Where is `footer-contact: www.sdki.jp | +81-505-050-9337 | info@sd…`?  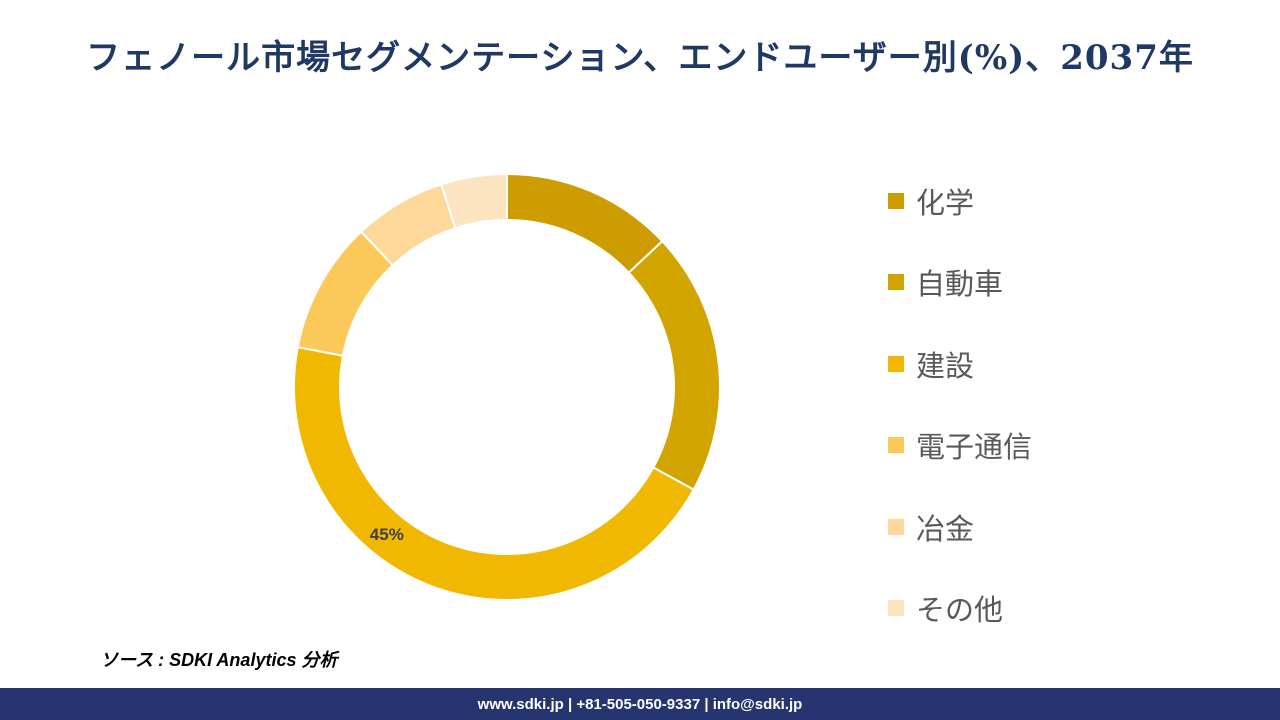
footer-contact: www.sdki.jp | +81-505-050-9337 | info@sd… is located at coordinates (640, 704).